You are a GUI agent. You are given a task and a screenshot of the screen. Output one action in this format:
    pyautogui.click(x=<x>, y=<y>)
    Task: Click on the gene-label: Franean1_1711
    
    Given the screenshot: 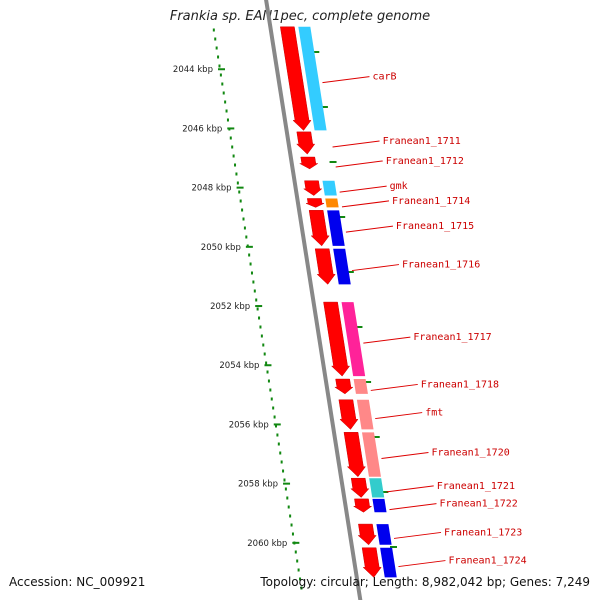 What is the action you would take?
    pyautogui.click(x=422, y=141)
    